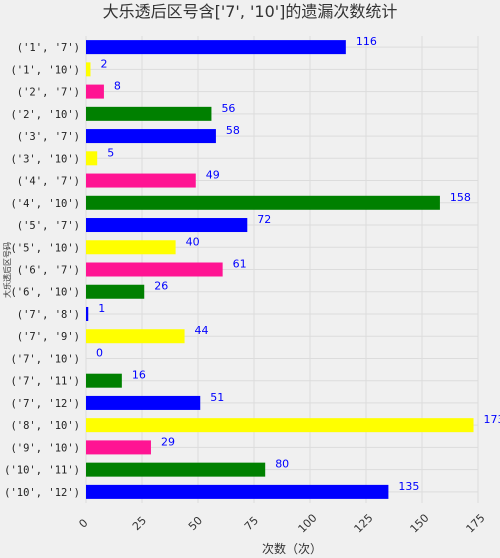 The image size is (500, 558). Describe the element at coordinates (48, 182) in the screenshot. I see `y-tick-label: ('4', '7')` at that location.